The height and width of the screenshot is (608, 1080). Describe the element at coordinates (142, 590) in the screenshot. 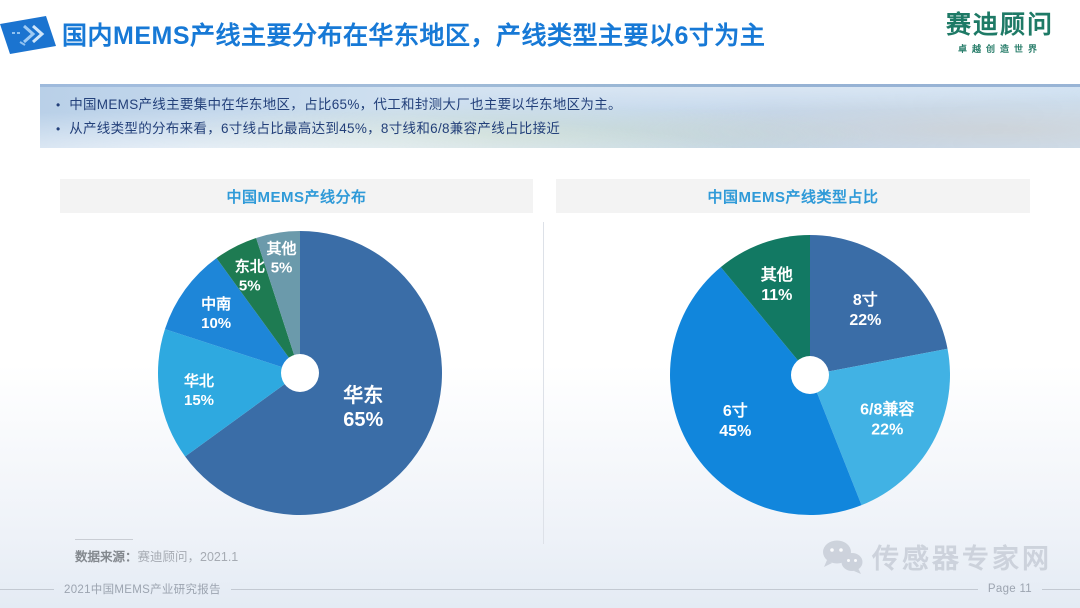

I see `footer-report-title: 2021中国MEMS产业研究报告` at that location.